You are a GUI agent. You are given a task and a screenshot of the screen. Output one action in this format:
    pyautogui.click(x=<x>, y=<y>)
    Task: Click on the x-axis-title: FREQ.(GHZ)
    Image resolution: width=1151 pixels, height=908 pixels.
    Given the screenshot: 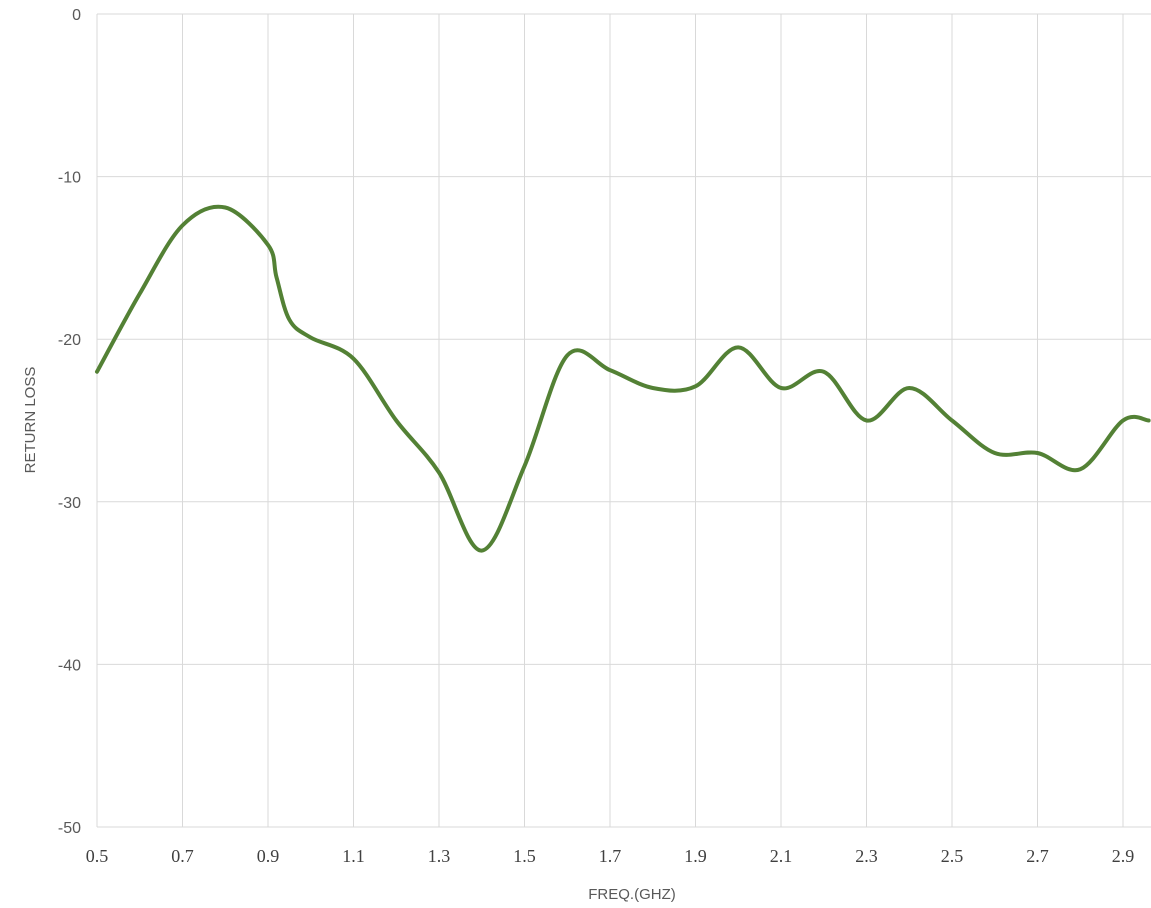 What is the action you would take?
    pyautogui.click(x=632, y=894)
    